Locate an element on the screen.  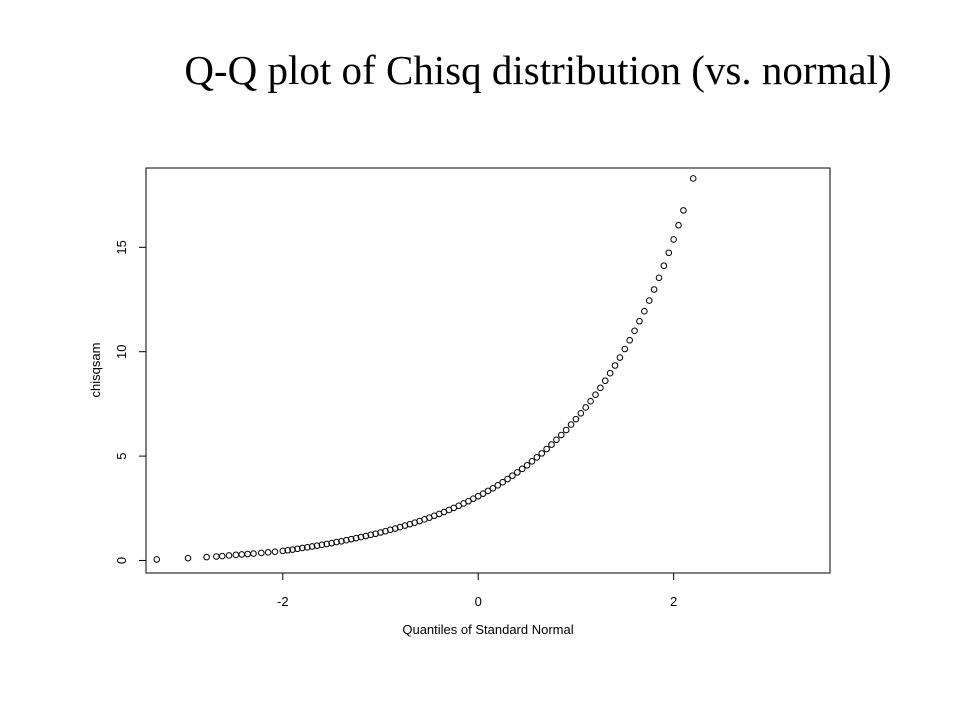
y-axis-title: chisqsam is located at coordinates (95, 370).